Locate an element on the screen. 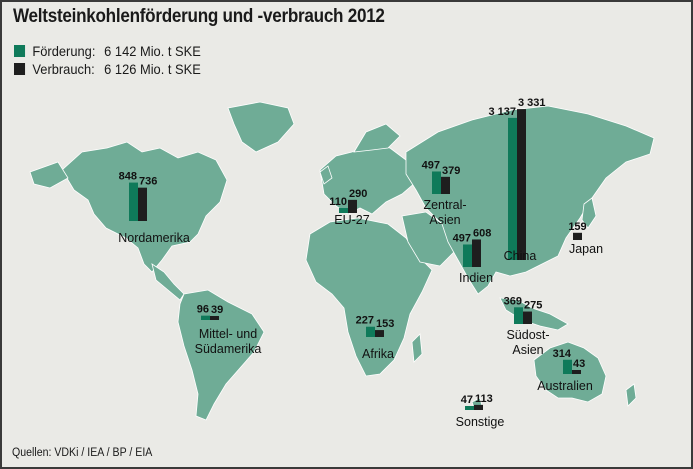  bar-foerderung-nordamerika is located at coordinates (133, 201).